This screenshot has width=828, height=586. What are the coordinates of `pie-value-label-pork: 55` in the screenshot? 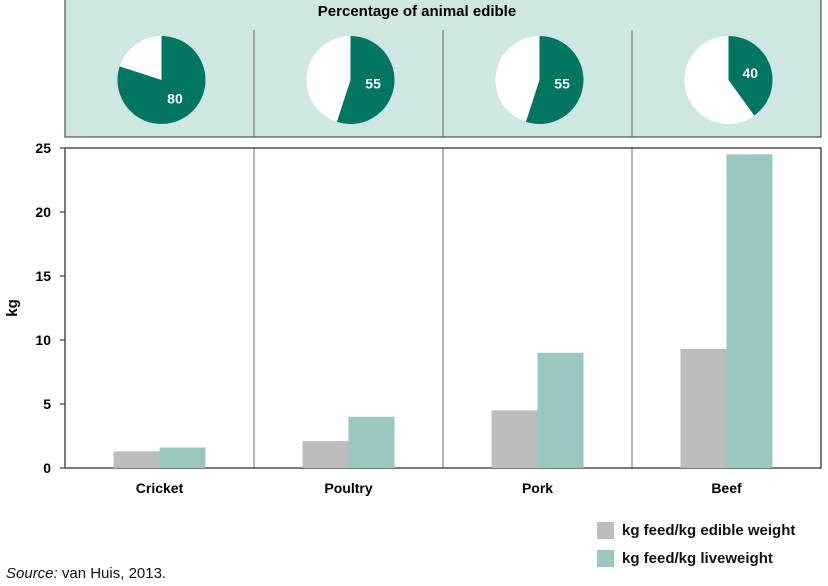 It's located at (562, 84).